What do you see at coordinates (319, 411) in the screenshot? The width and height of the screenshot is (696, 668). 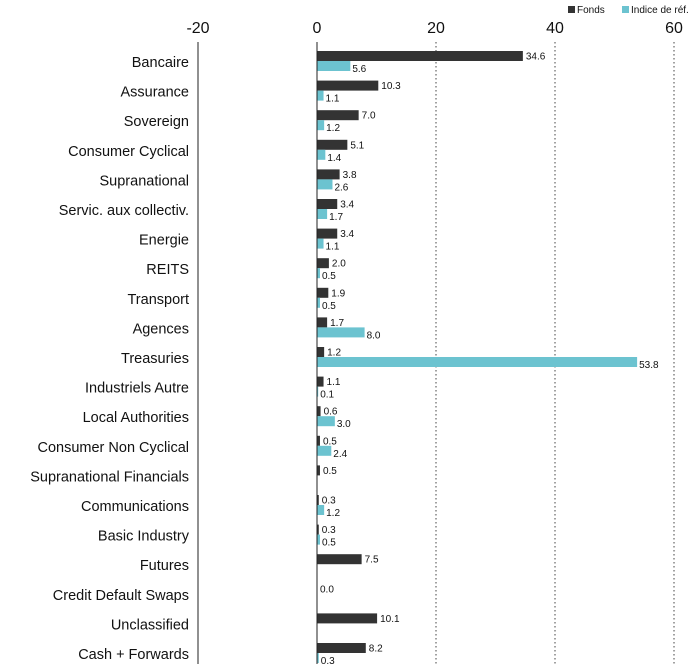 I see `bar-fonds-local-authorities` at bounding box center [319, 411].